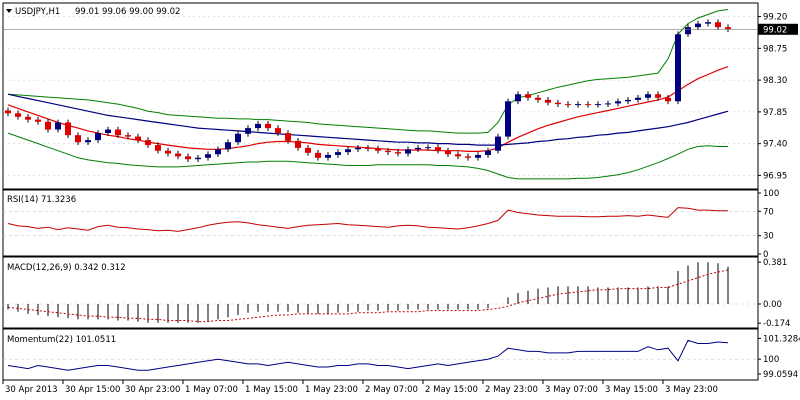 This screenshot has height=400, width=800. Describe the element at coordinates (152, 390) in the screenshot. I see `time-tick-label: 30 Apr 23:00` at that location.